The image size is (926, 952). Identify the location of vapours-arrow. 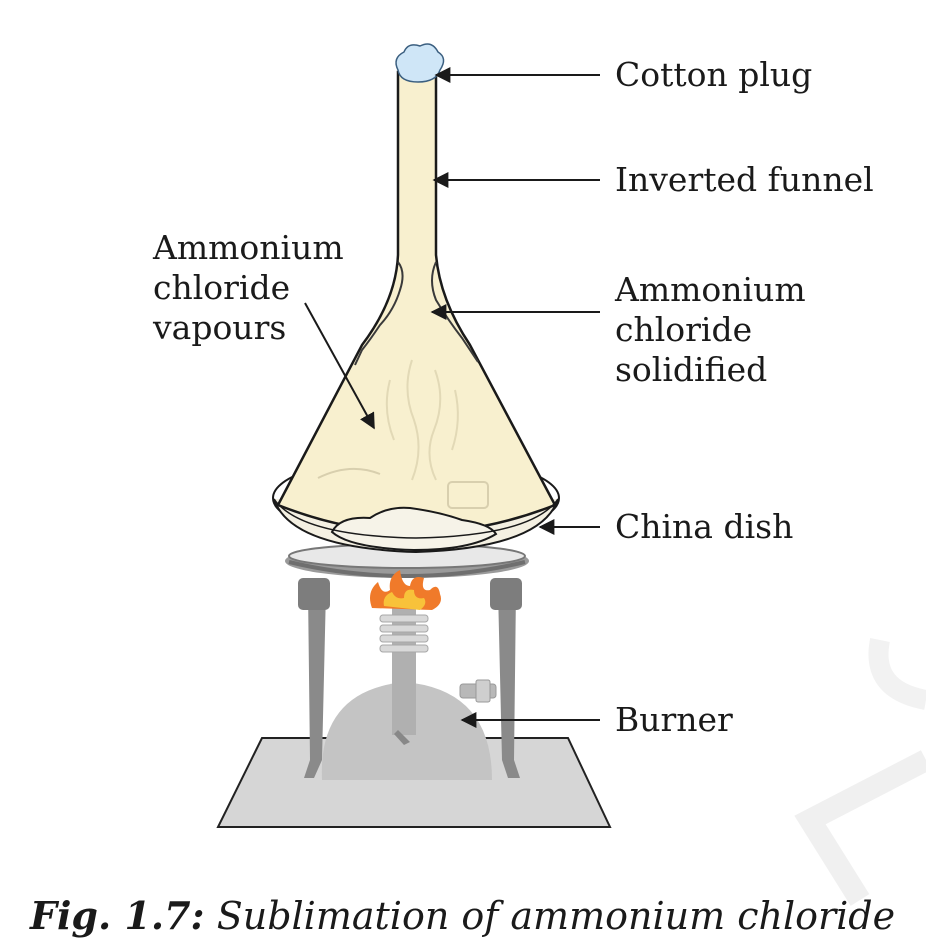
(339, 366).